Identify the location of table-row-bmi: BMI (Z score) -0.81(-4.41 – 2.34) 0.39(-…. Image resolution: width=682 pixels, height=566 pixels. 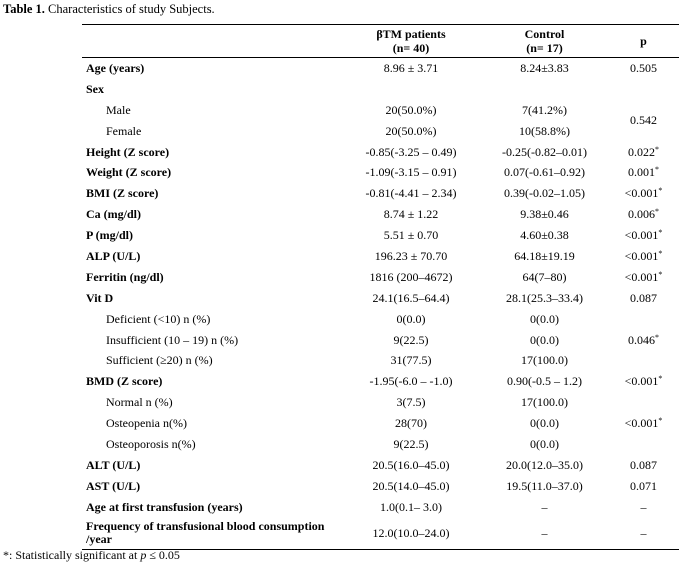
(380, 193).